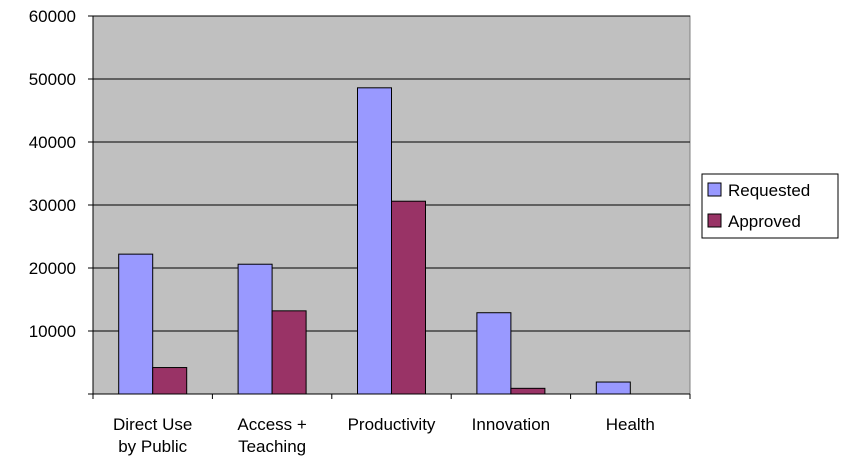 This screenshot has height=468, width=842. I want to click on legend-label-approved: Approved, so click(764, 221).